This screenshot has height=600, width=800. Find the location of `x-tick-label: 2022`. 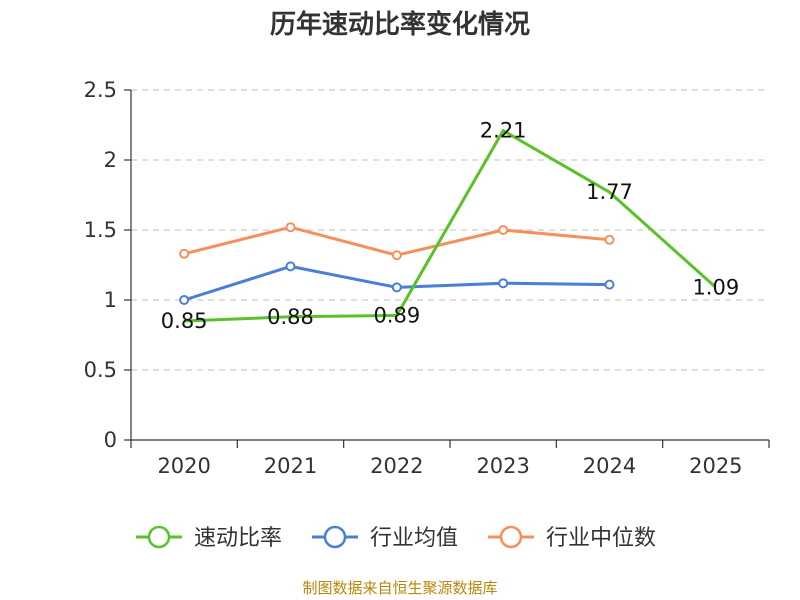

x-tick-label: 2022 is located at coordinates (396, 466).